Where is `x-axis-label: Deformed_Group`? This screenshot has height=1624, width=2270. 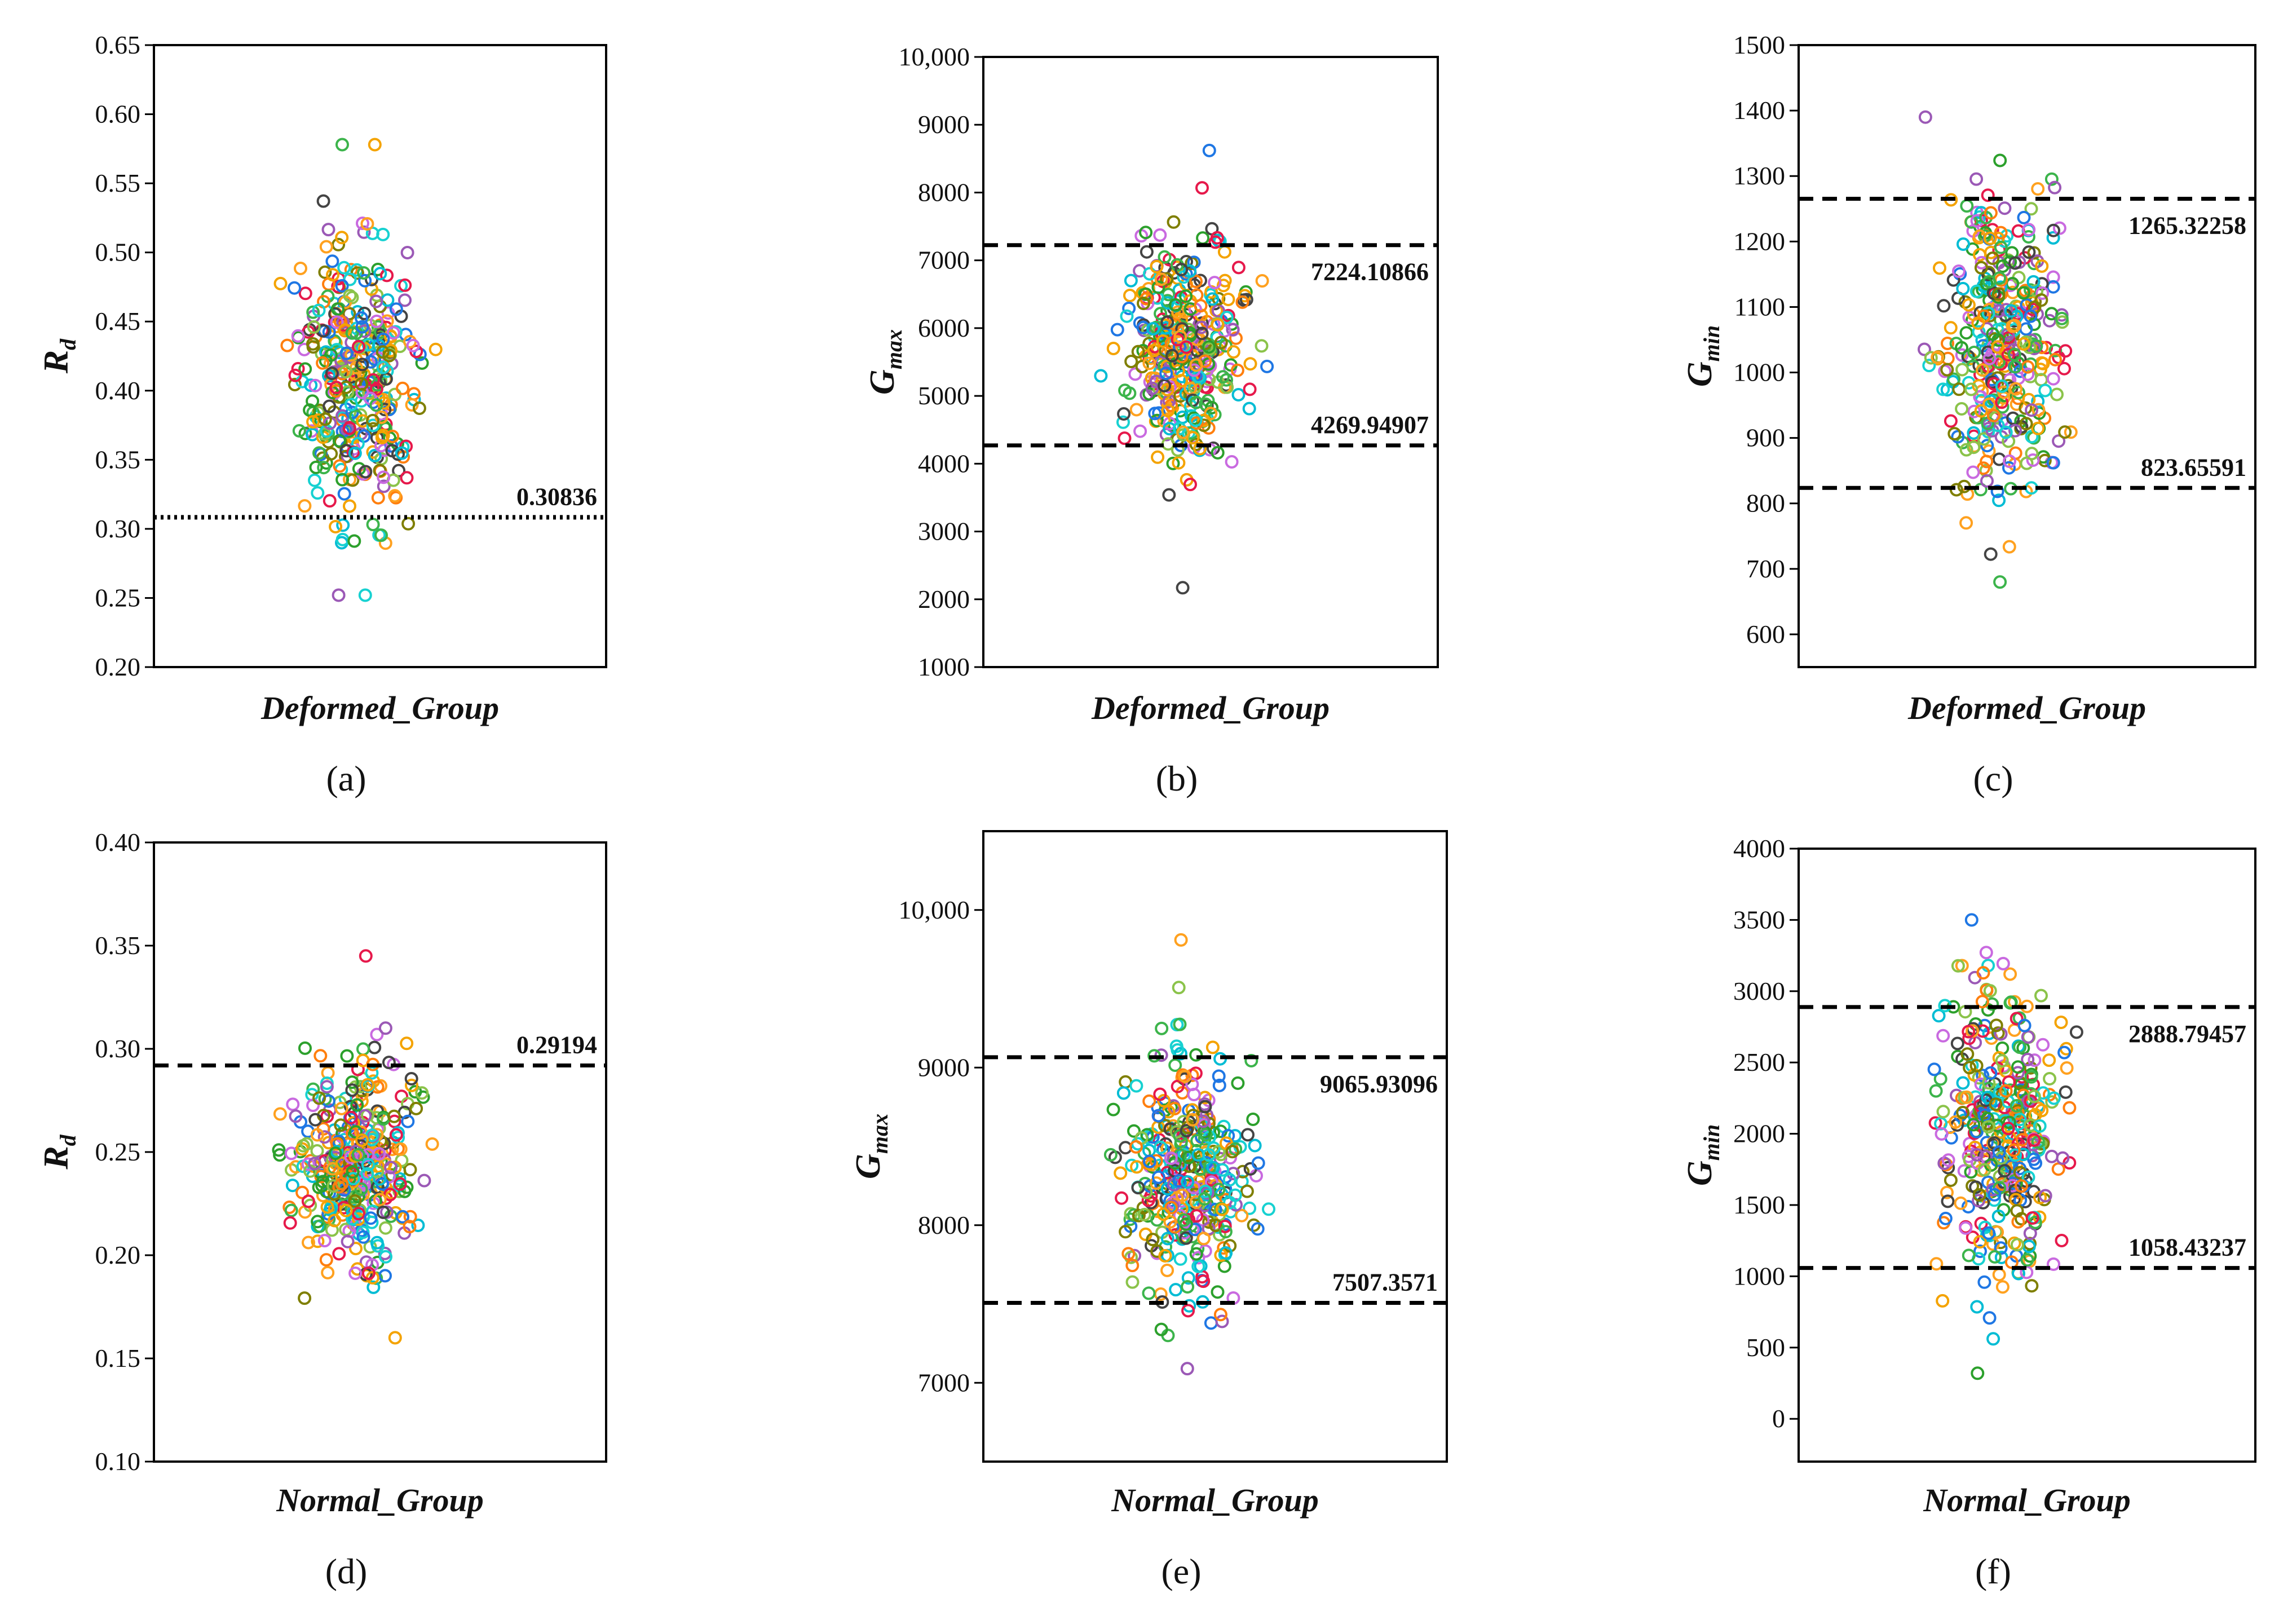
x-axis-label: Deformed_Group is located at coordinates (1211, 708).